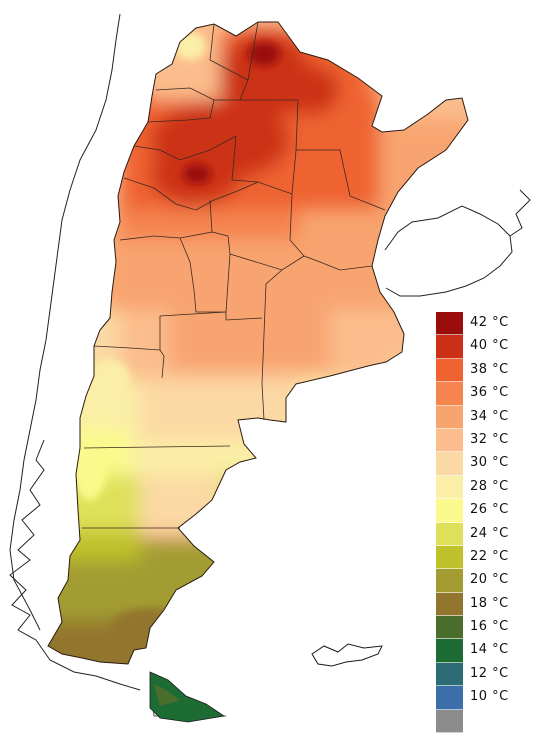 This screenshot has height=745, width=538. Describe the element at coordinates (489, 556) in the screenshot. I see `legend-label: 22 °C` at that location.